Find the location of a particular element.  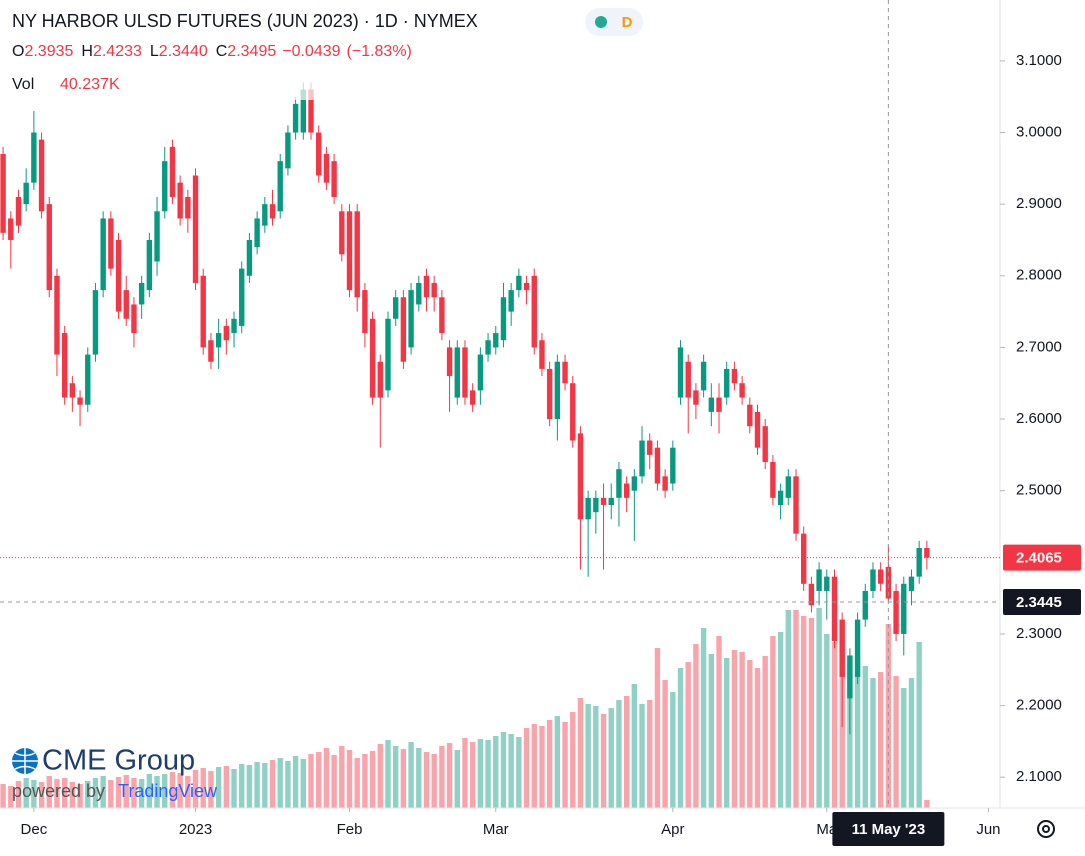

legend-letter: C is located at coordinates (222, 51).